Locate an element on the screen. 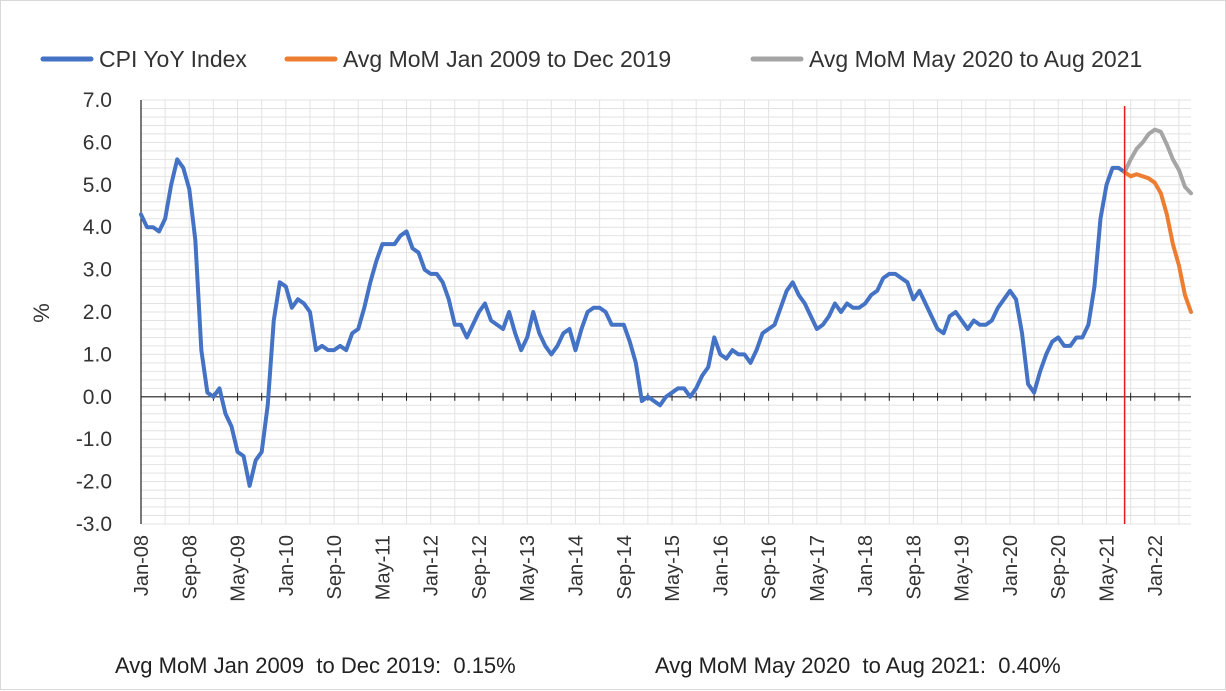 The width and height of the screenshot is (1226, 691). legend-label-cpi-yoy: CPI YoY Index is located at coordinates (173, 59).